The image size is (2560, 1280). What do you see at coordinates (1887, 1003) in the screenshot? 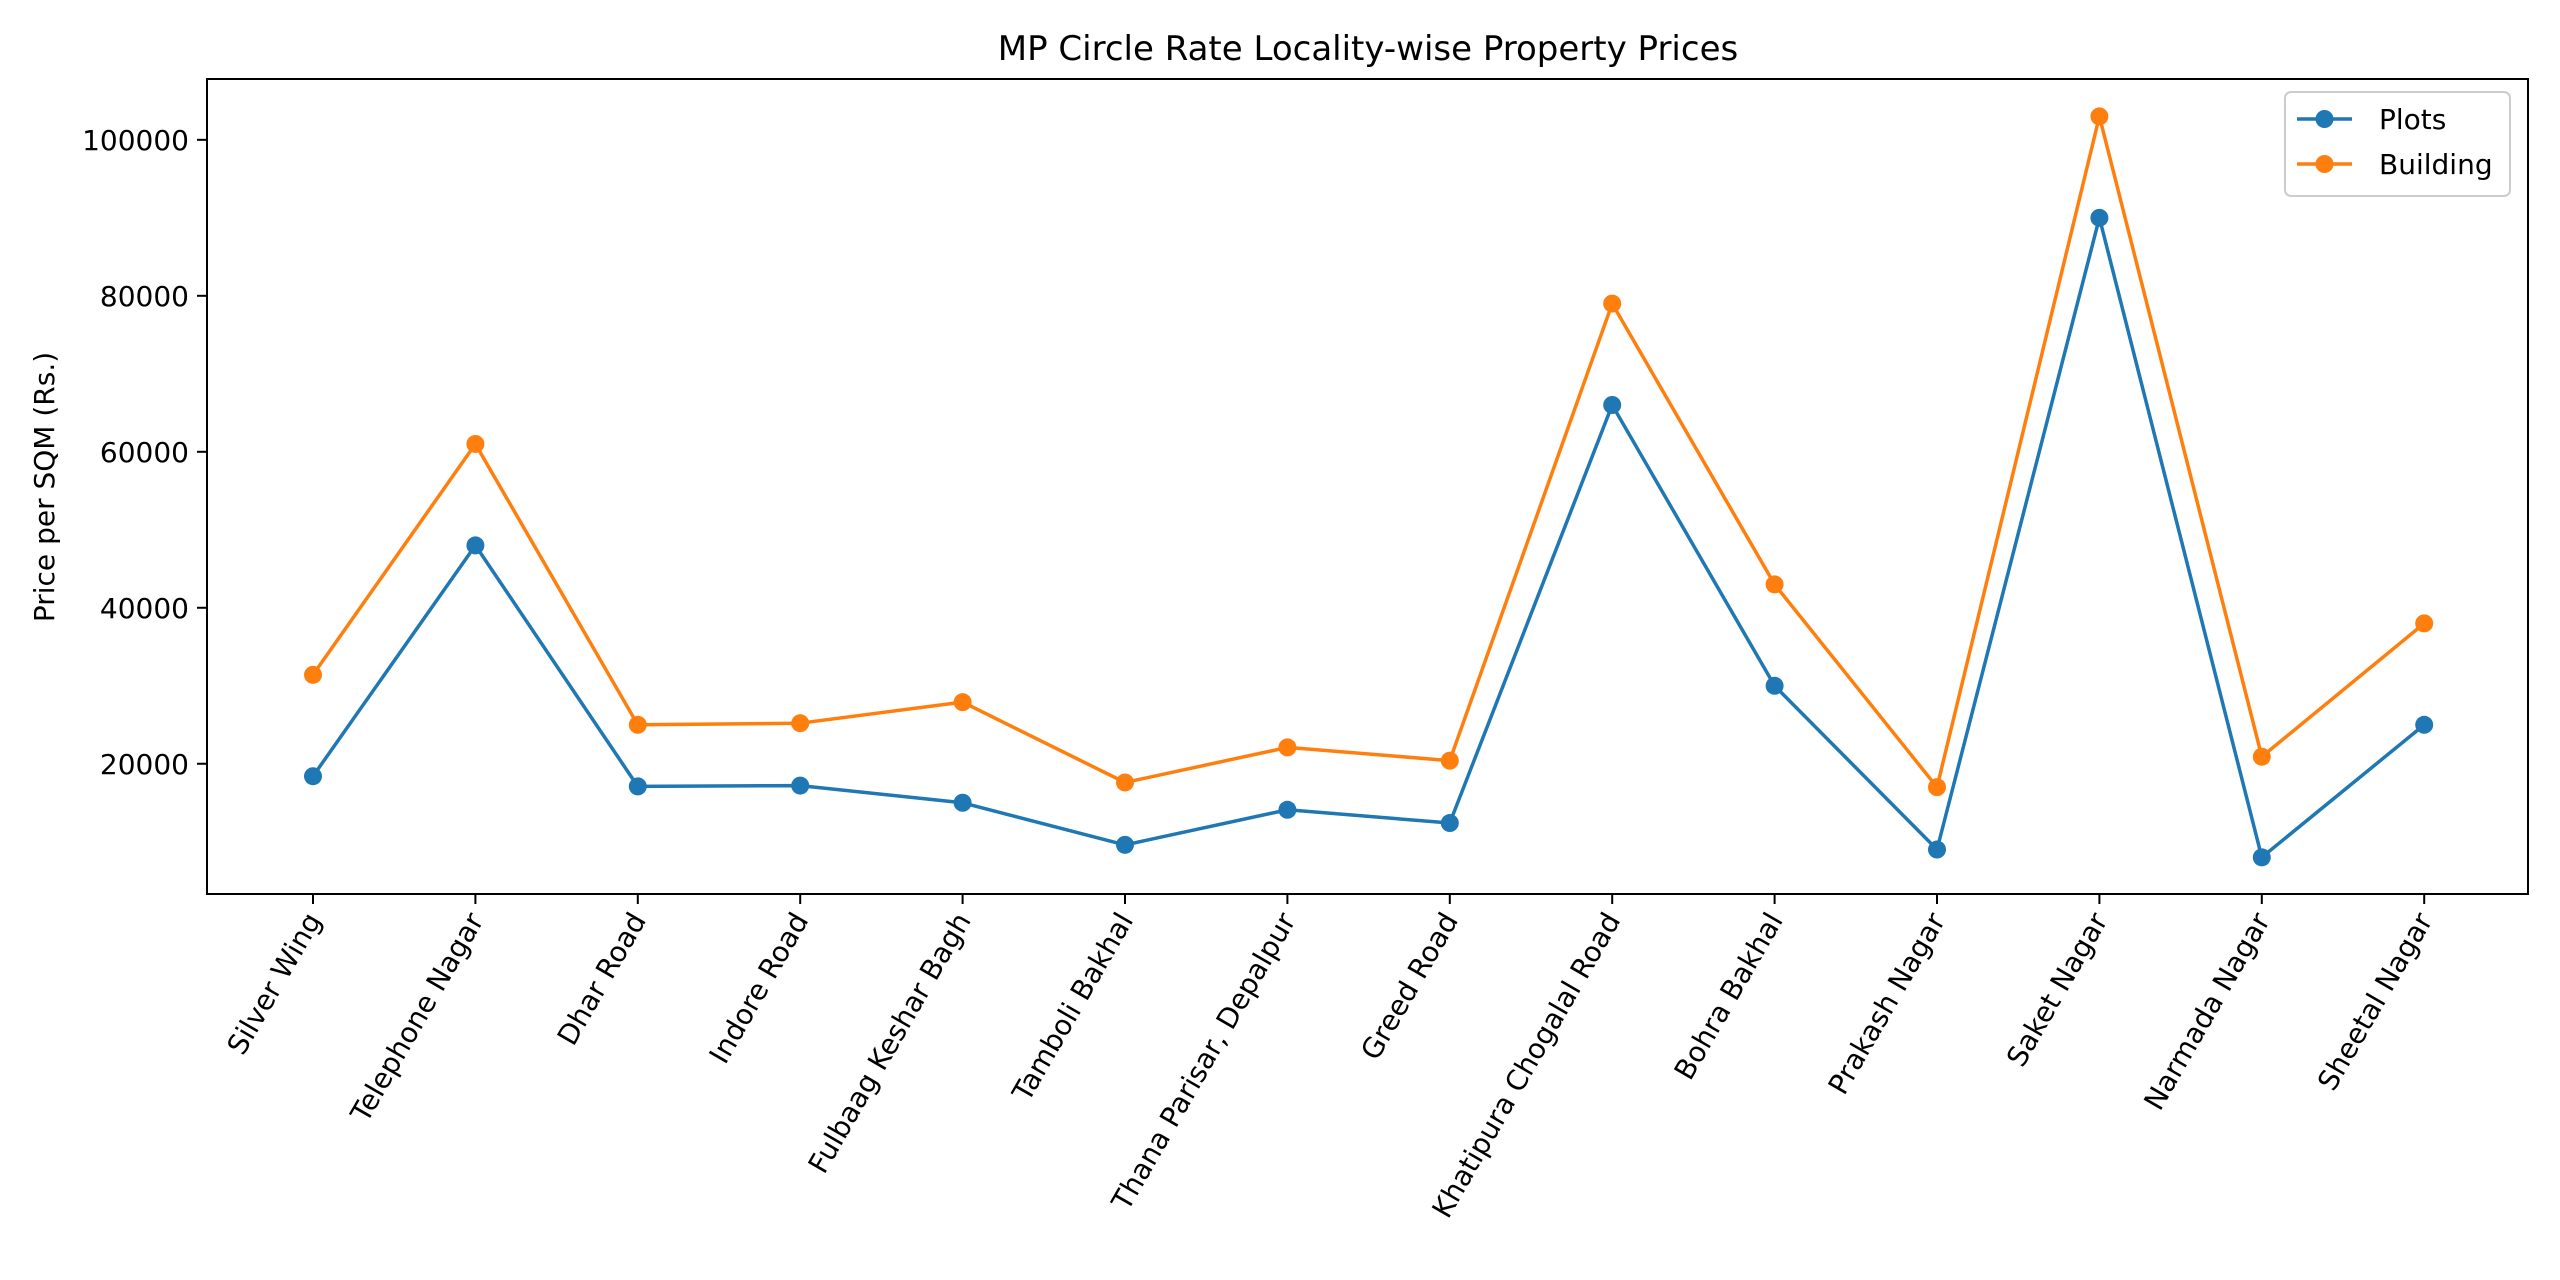
I see `x-tick-label: Prakash Nagar` at bounding box center [1887, 1003].